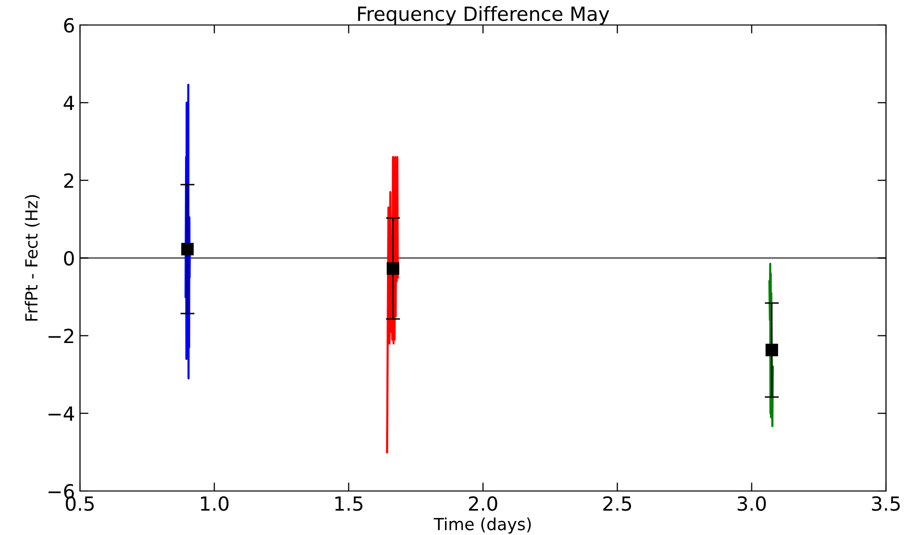  I want to click on y-tick-label: 0, so click(69, 258).